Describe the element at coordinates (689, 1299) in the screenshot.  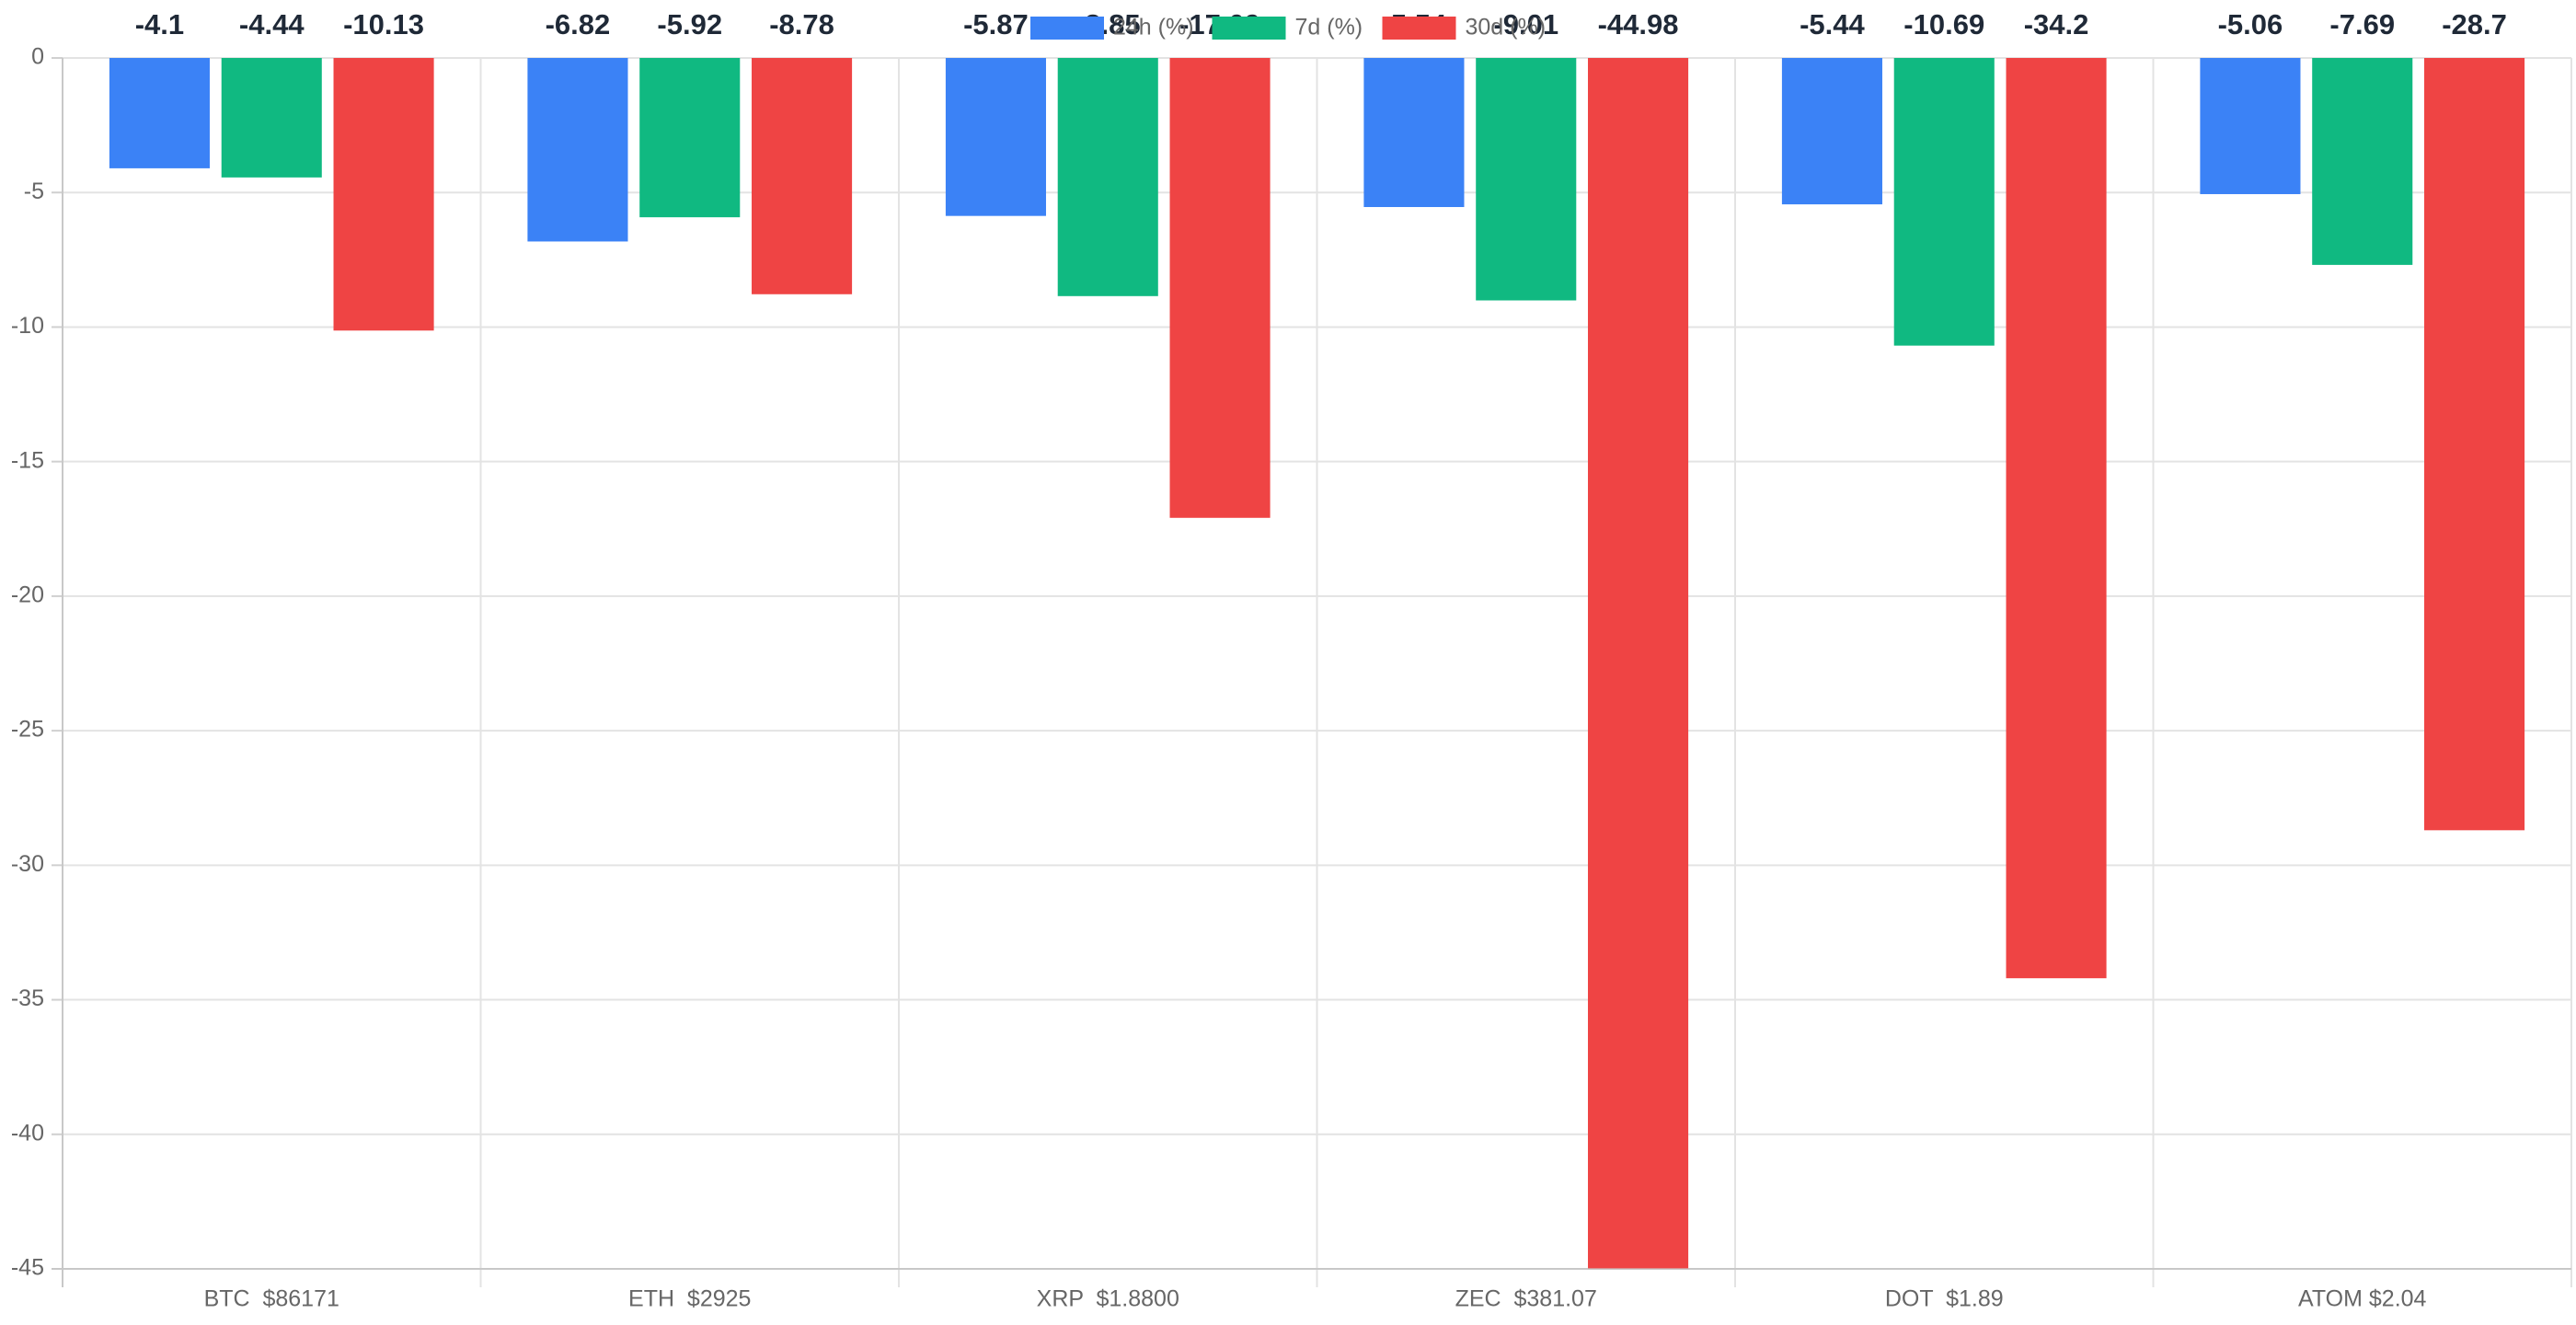
I see `x-tick-label: ETH $2925` at that location.